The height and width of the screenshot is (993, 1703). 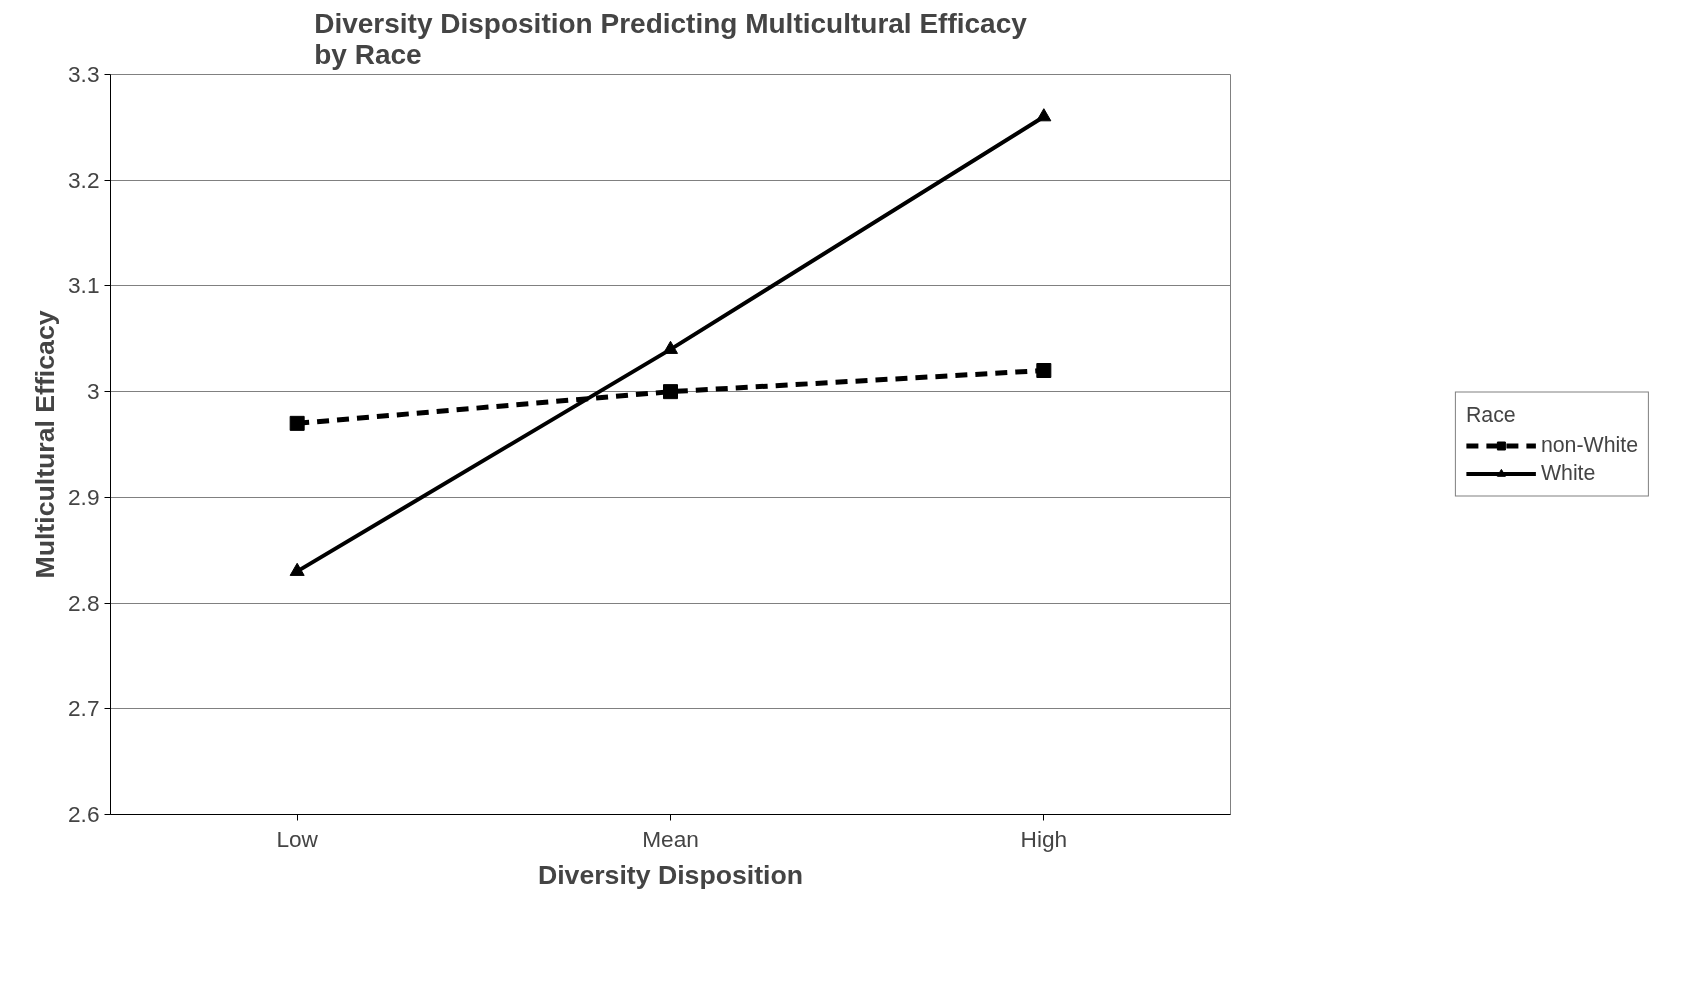 I want to click on y-tick-label: 2.7, so click(x=84, y=708).